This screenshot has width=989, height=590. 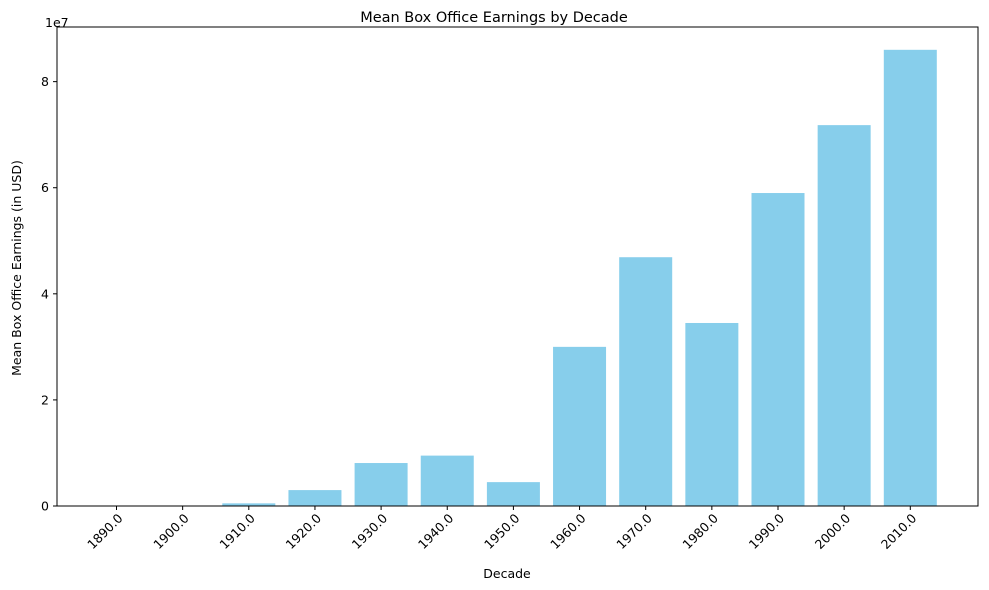 I want to click on x-tick-label: 1940.0, so click(x=436, y=531).